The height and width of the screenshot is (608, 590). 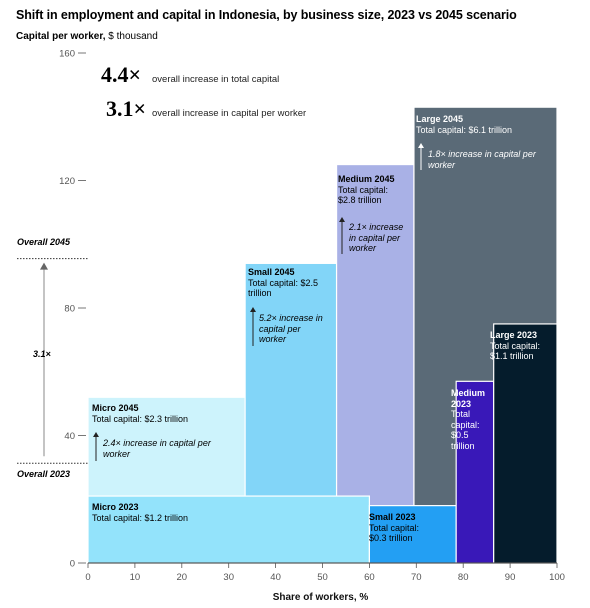 I want to click on highlight-text-per-worker: overall increase in capital per worker, so click(x=229, y=113).